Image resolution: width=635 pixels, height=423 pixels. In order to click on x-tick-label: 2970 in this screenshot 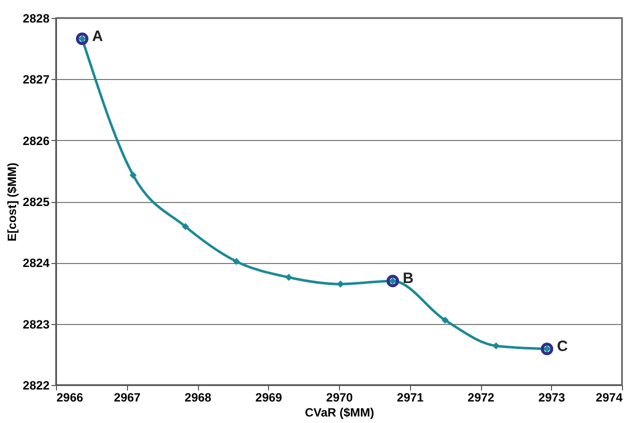, I will do `click(340, 397)`.